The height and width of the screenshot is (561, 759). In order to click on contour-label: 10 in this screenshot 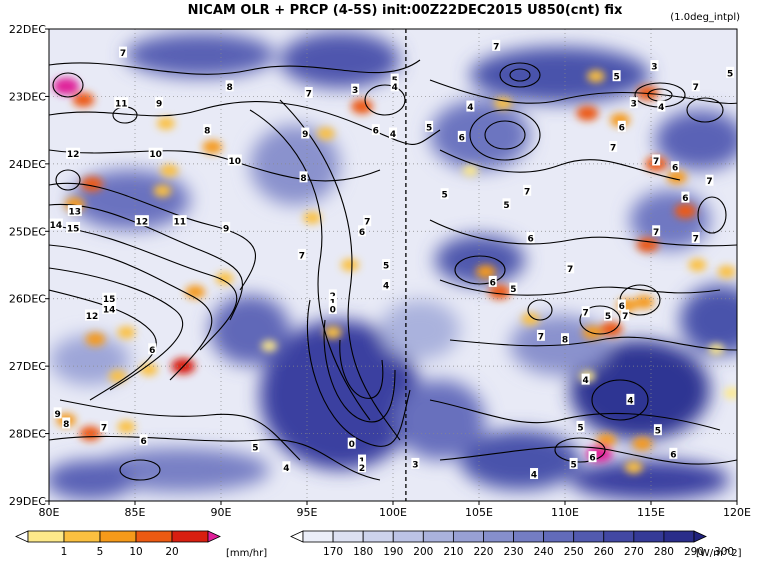, I will do `click(234, 162)`.